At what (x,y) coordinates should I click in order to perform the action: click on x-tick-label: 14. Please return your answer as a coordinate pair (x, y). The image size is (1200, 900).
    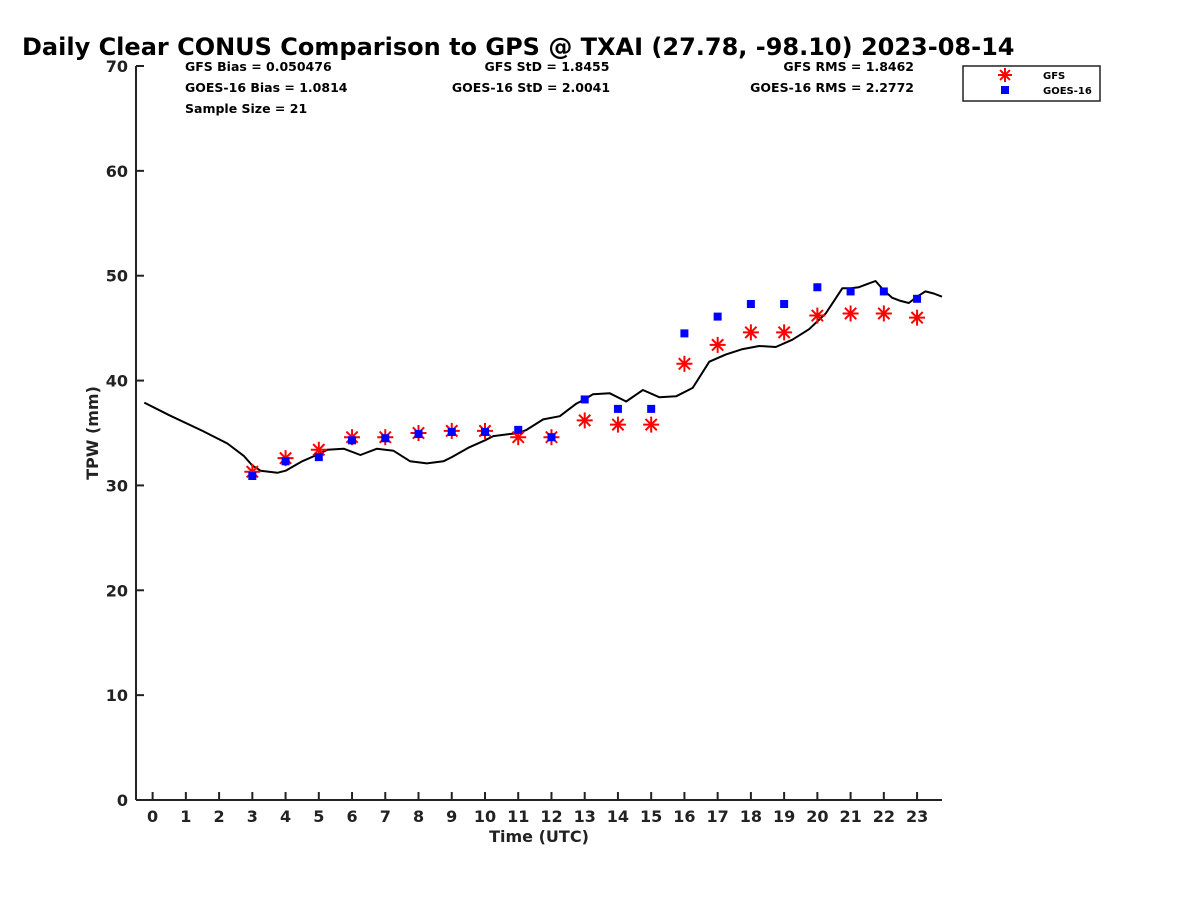
    Looking at the image, I should click on (618, 816).